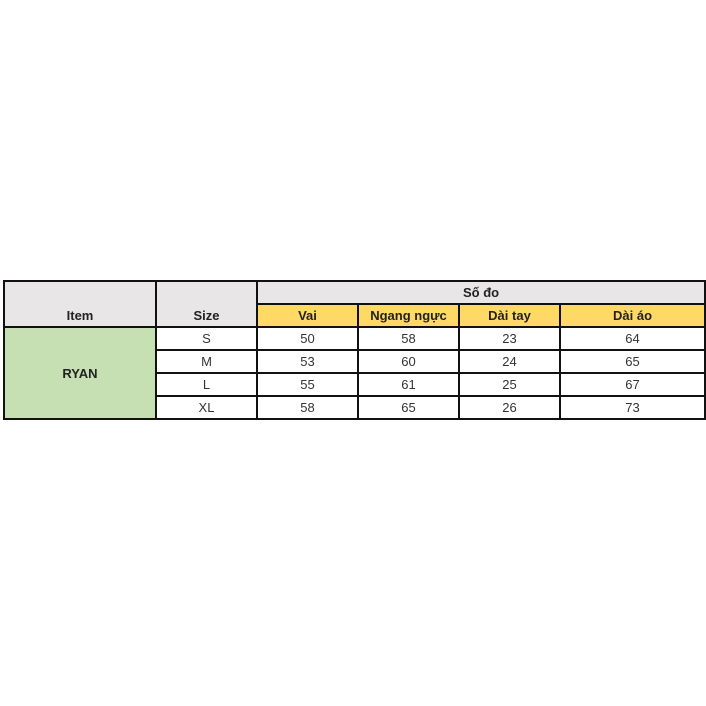  Describe the element at coordinates (509, 338) in the screenshot. I see `value-cell: 23` at that location.